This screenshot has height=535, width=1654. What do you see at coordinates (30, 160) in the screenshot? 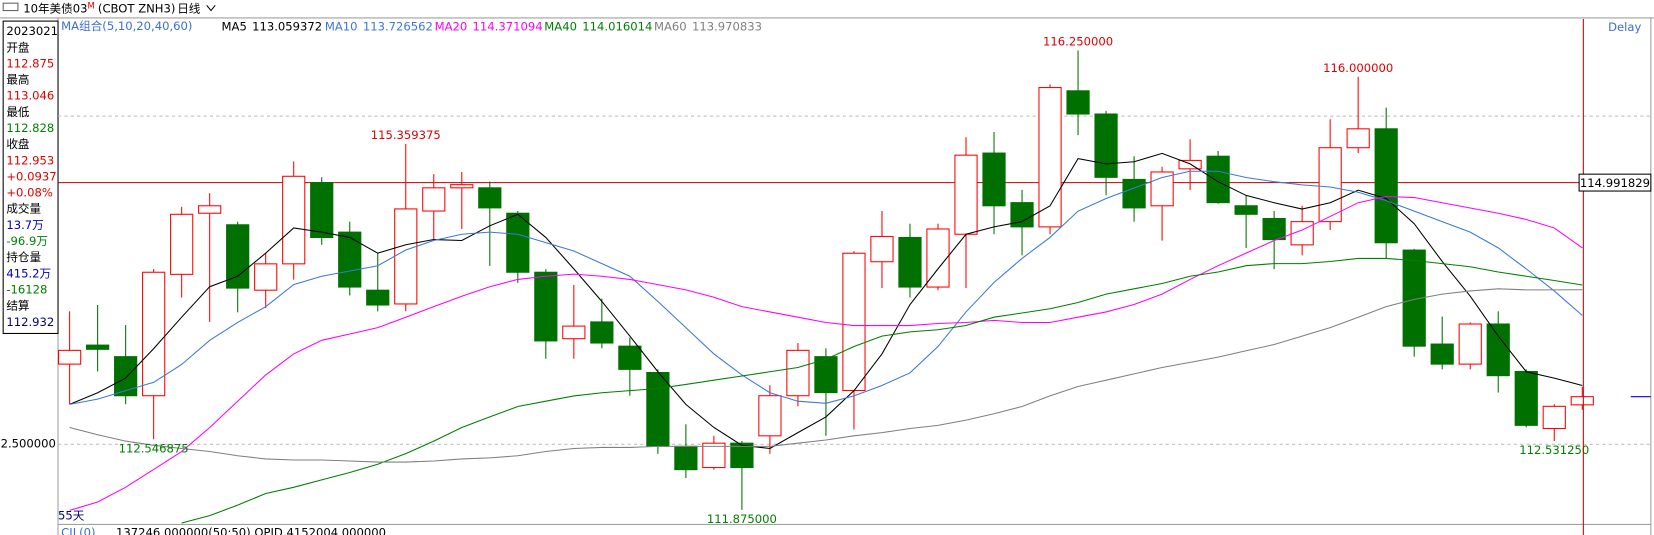
I see `info-line: 112.953` at bounding box center [30, 160].